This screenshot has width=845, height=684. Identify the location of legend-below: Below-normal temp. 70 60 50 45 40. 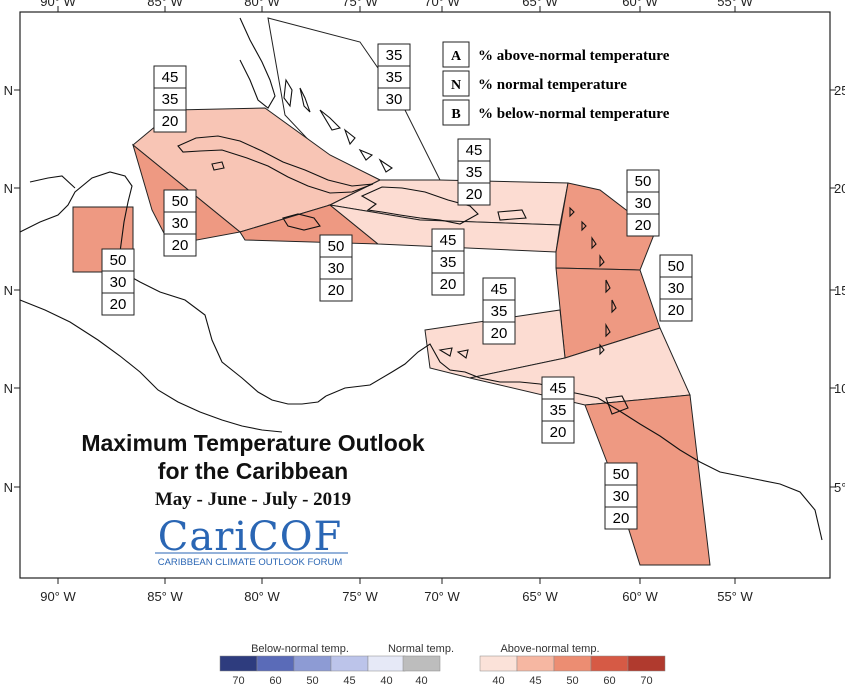
(312, 663).